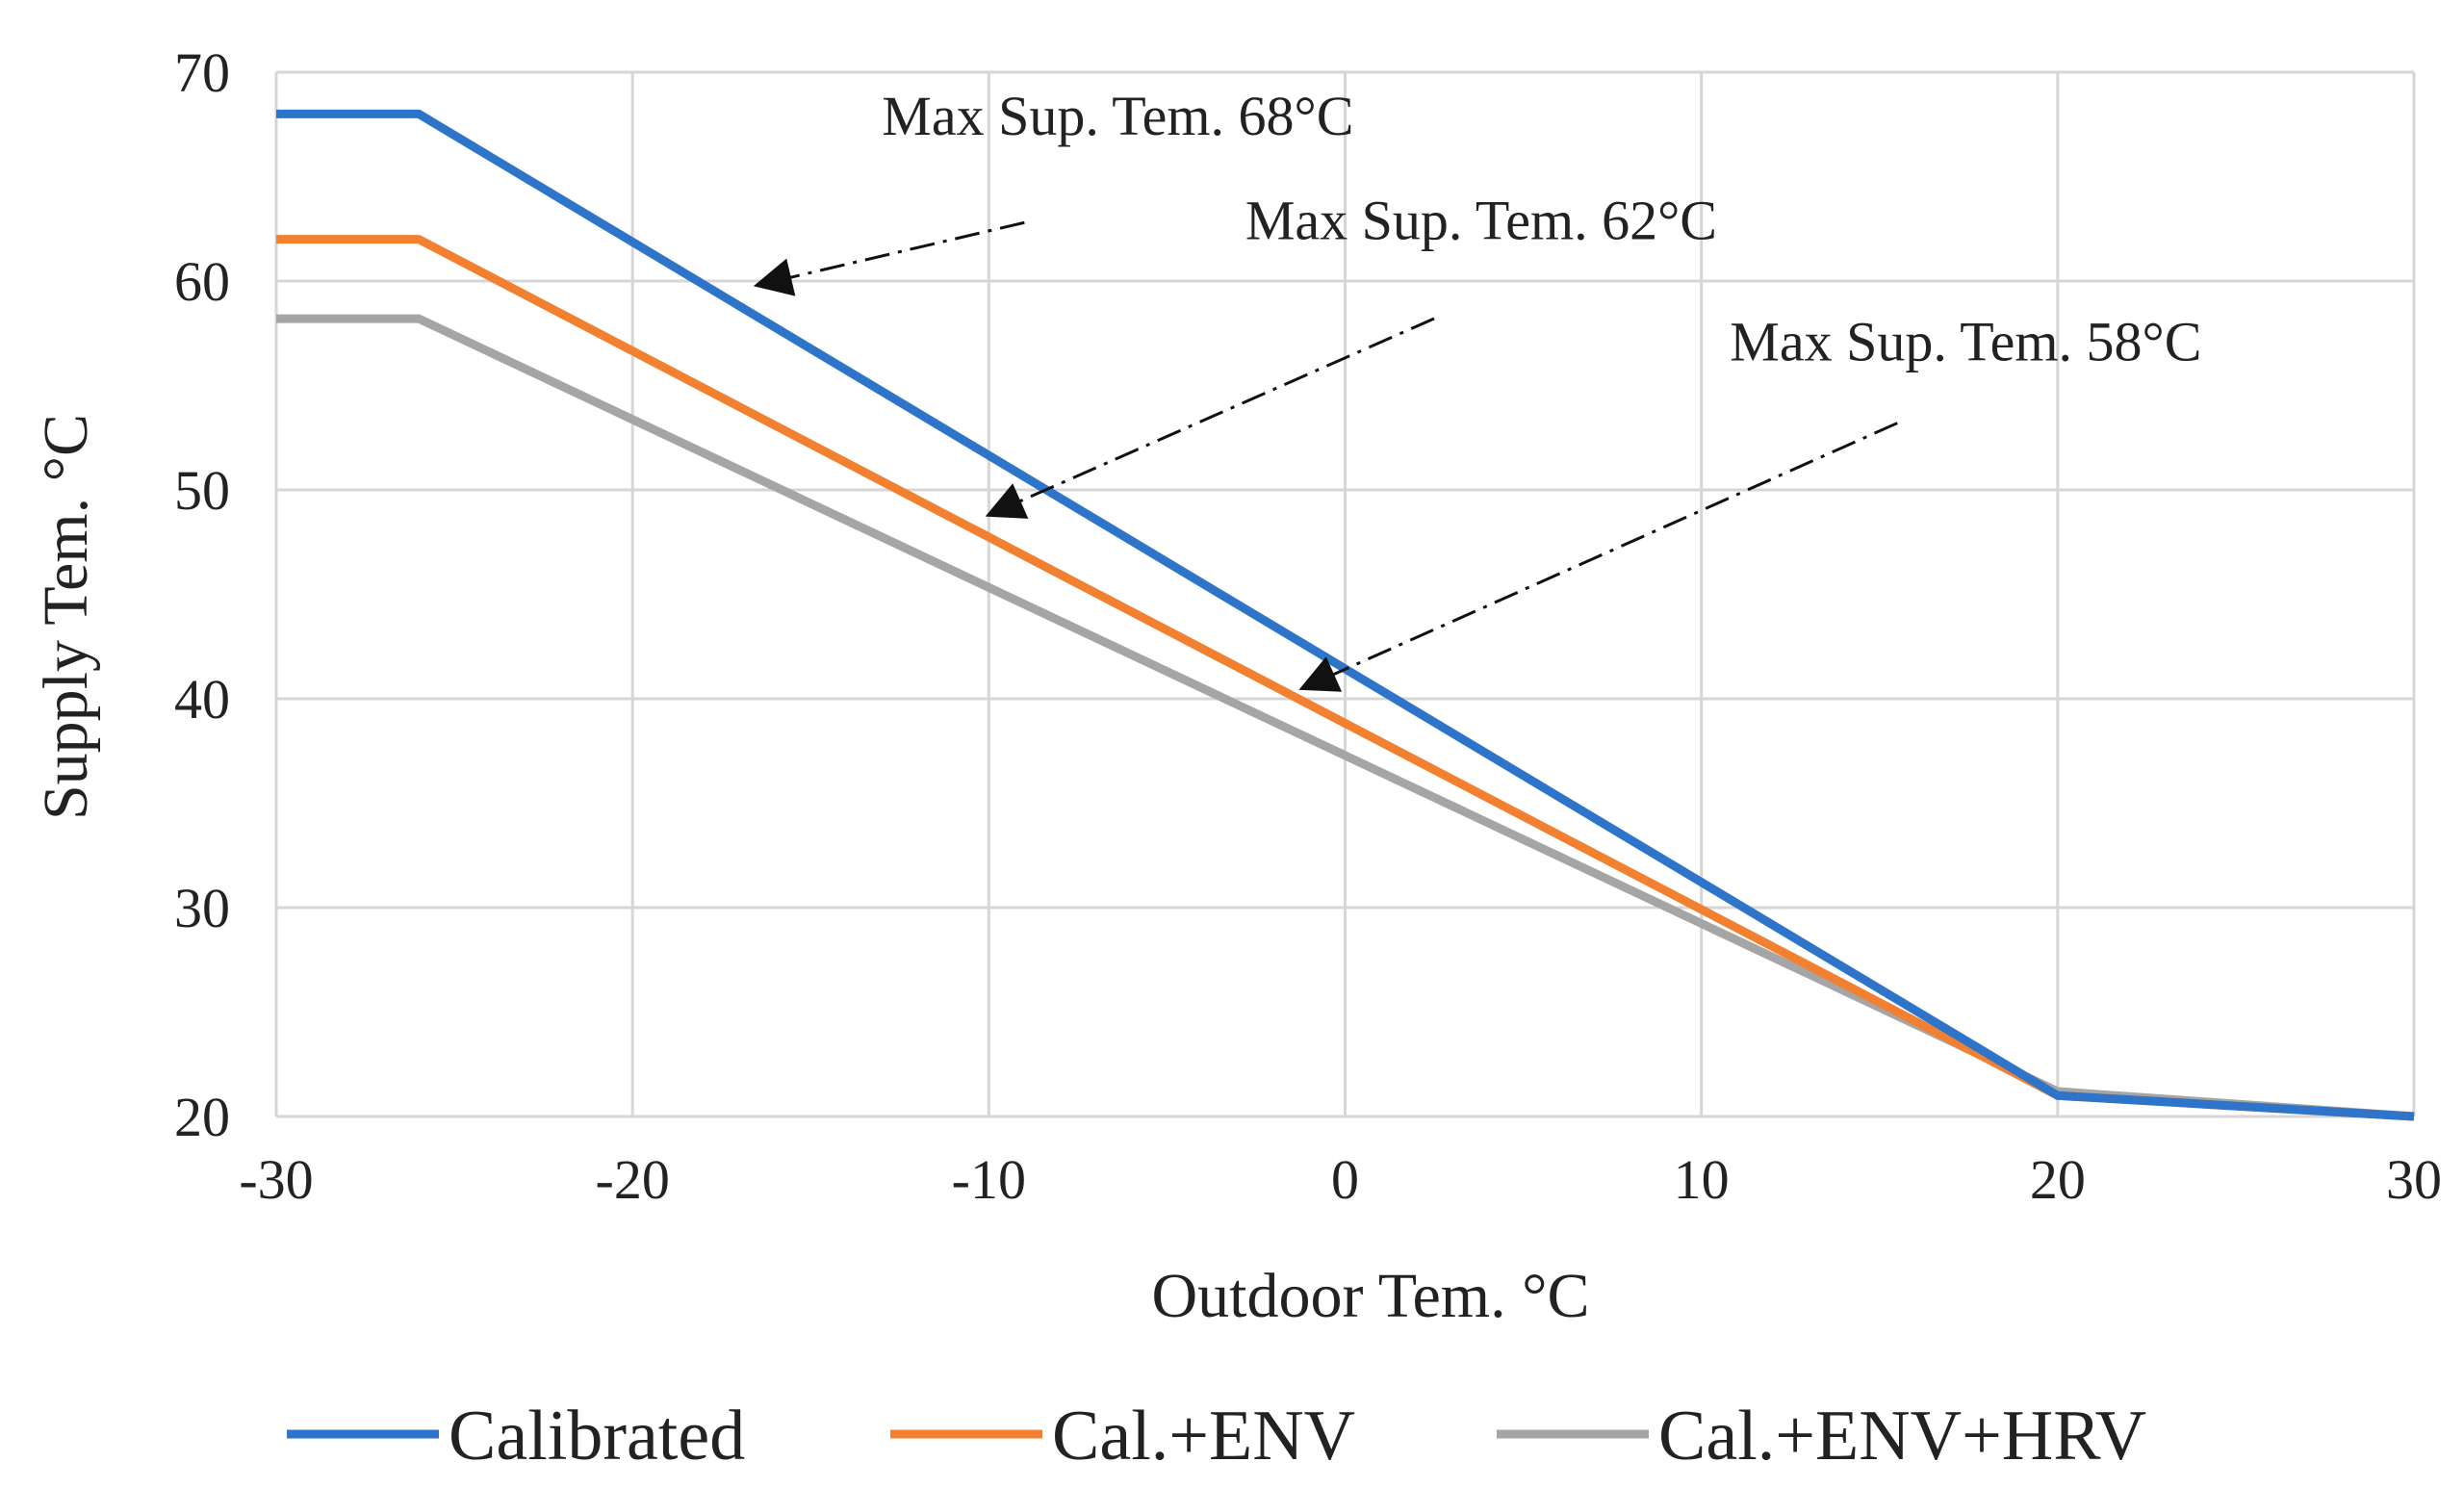 The height and width of the screenshot is (1488, 2464). I want to click on x-tick-label: 30, so click(2414, 1180).